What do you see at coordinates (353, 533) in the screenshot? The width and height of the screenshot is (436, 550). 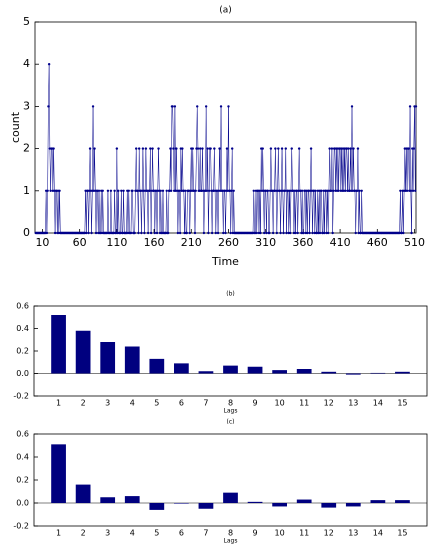 I see `x-tick-label: 13` at bounding box center [353, 533].